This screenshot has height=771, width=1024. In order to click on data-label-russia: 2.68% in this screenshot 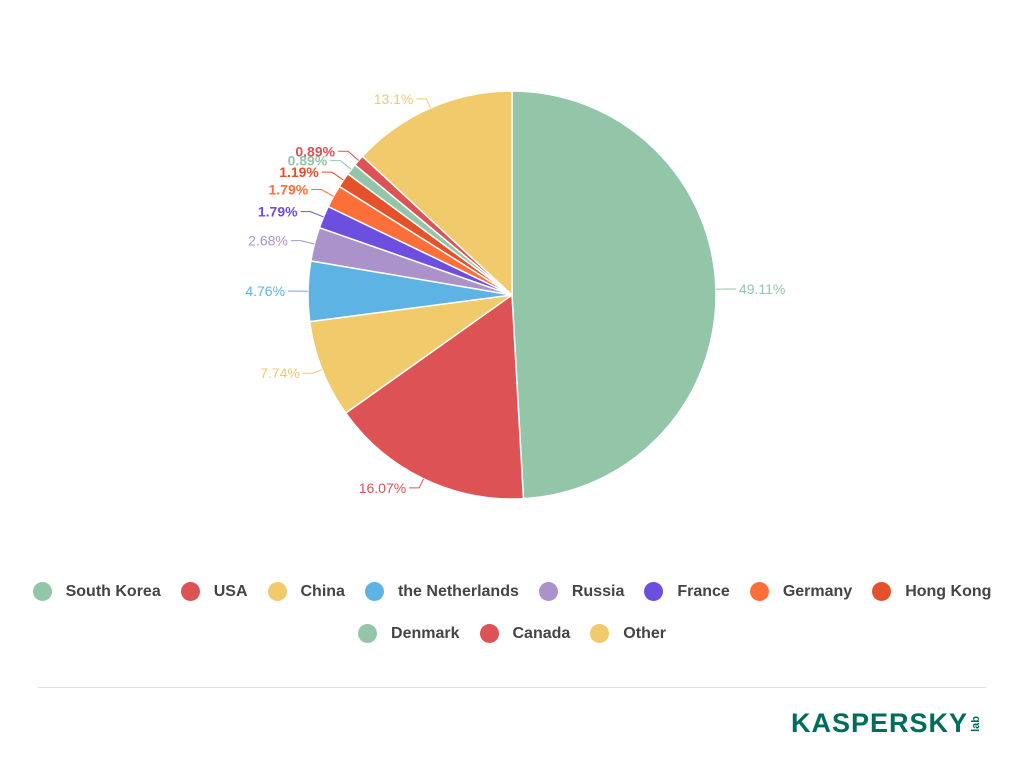, I will do `click(268, 241)`.